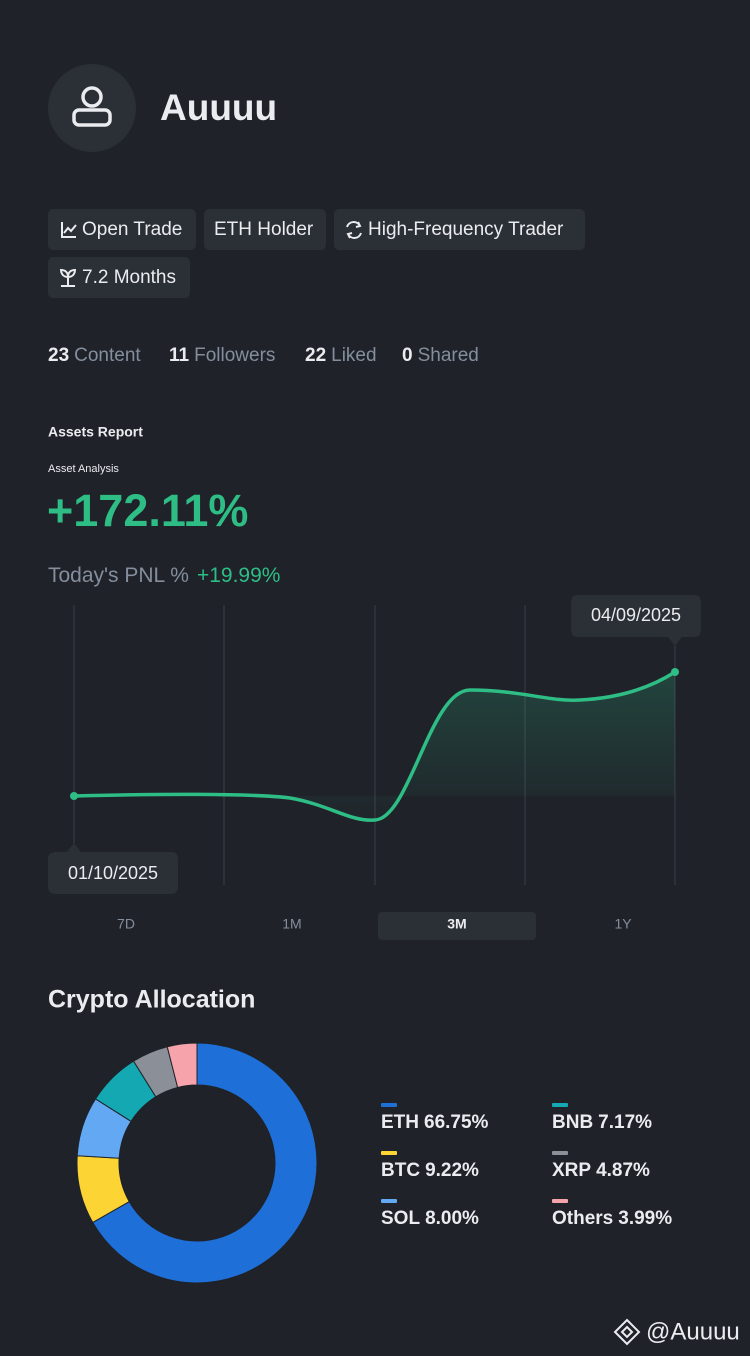 This screenshot has height=1356, width=750. Describe the element at coordinates (582, 1218) in the screenshot. I see `legend-name: Others` at that location.